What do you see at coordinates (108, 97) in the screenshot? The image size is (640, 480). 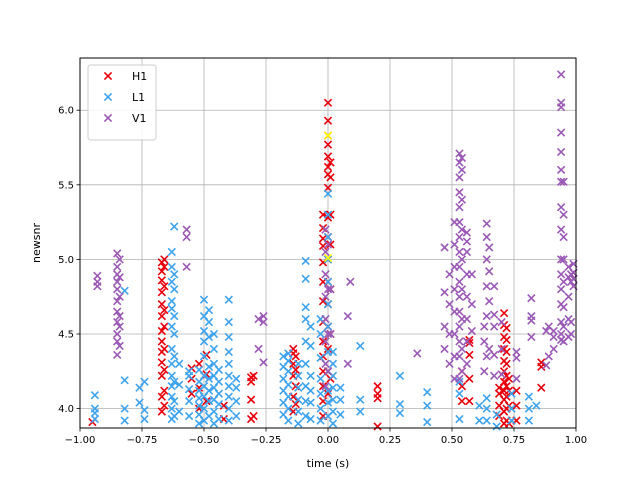 I see `legend-marker-l1` at bounding box center [108, 97].